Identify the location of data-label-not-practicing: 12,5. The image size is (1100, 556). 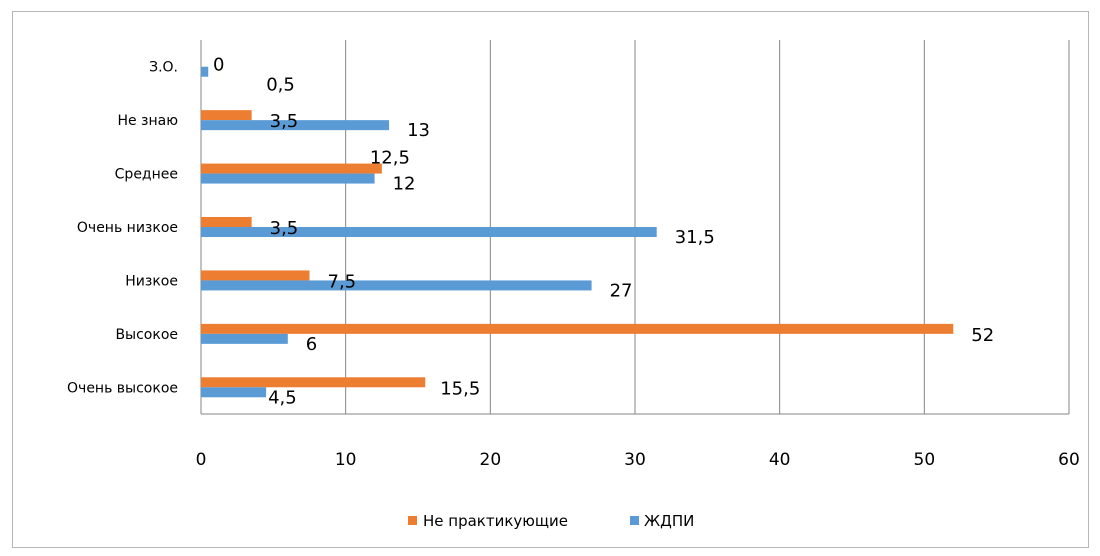
(390, 158).